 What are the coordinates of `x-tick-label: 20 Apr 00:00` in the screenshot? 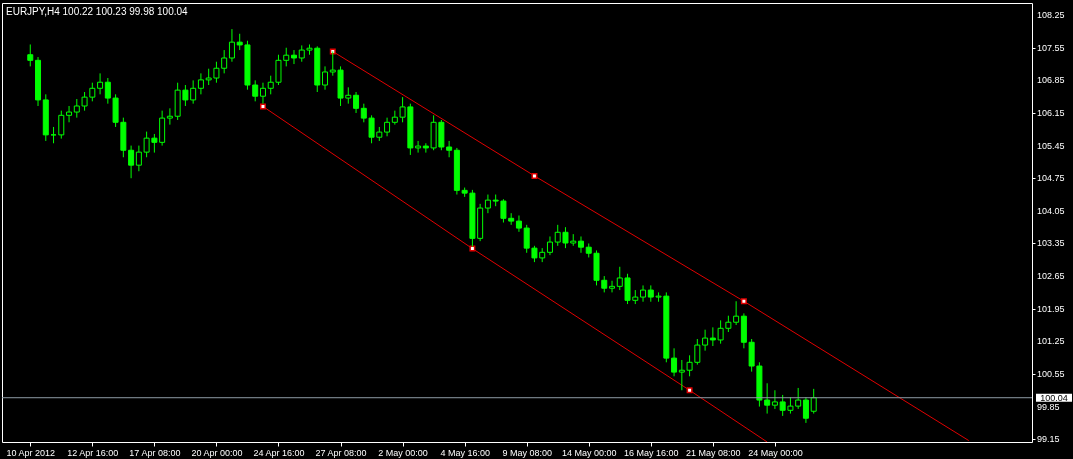 It's located at (217, 452).